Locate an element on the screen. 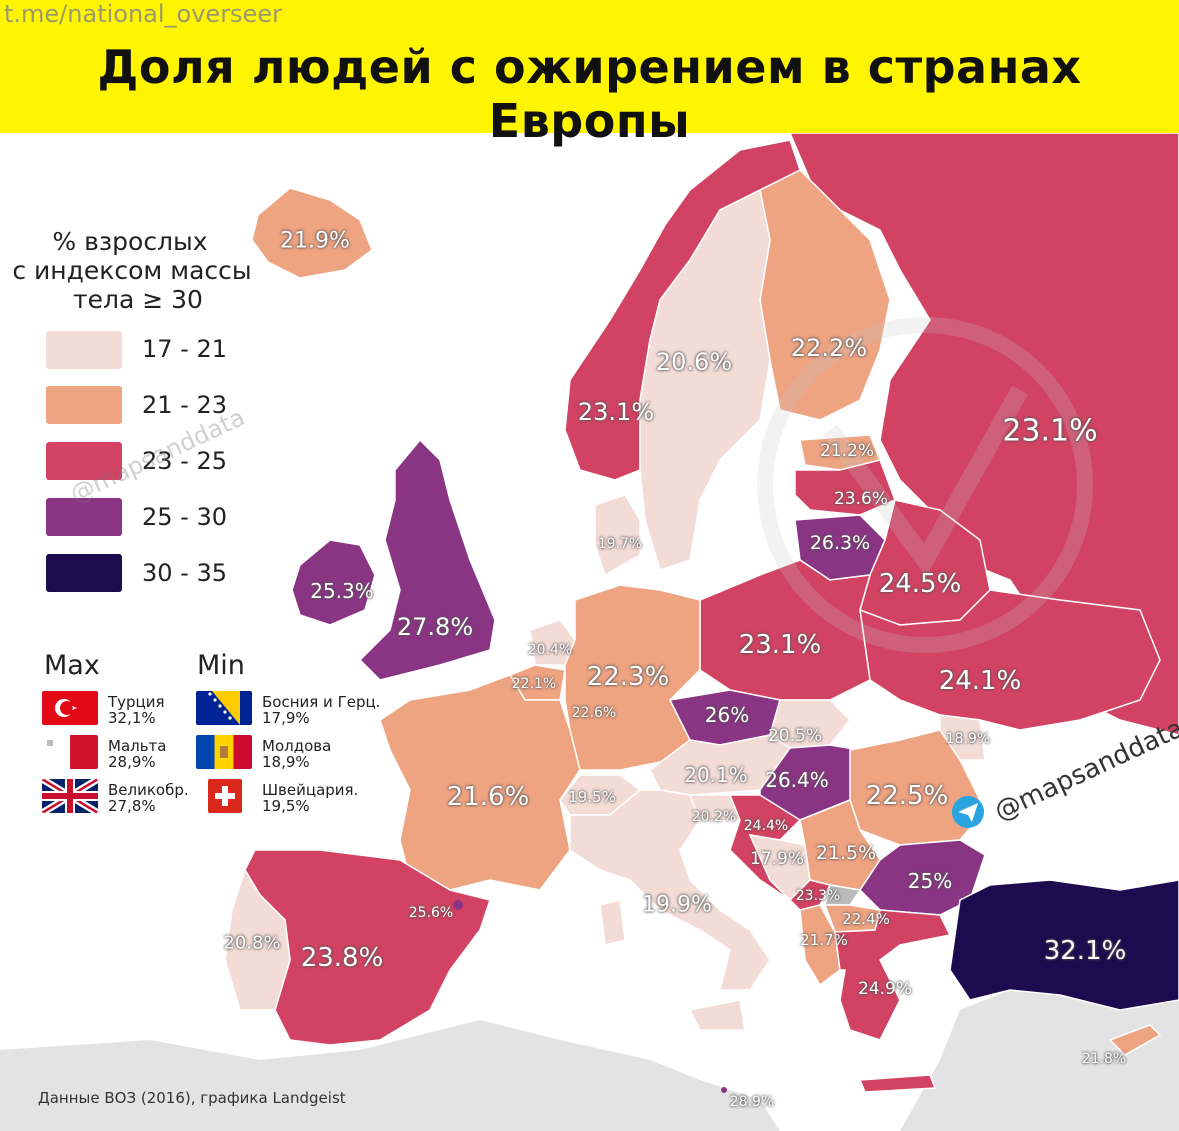  max-1-country: Турция is located at coordinates (136, 702).